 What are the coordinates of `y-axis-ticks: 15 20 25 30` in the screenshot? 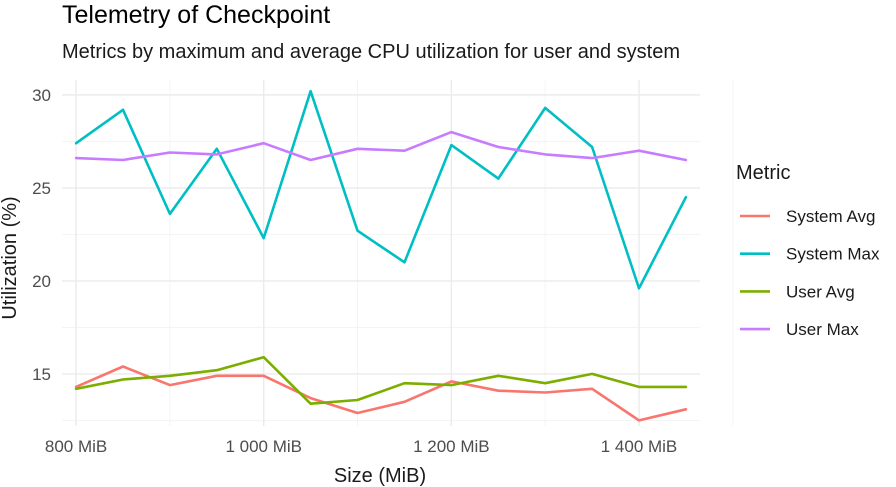 It's located at (41, 235).